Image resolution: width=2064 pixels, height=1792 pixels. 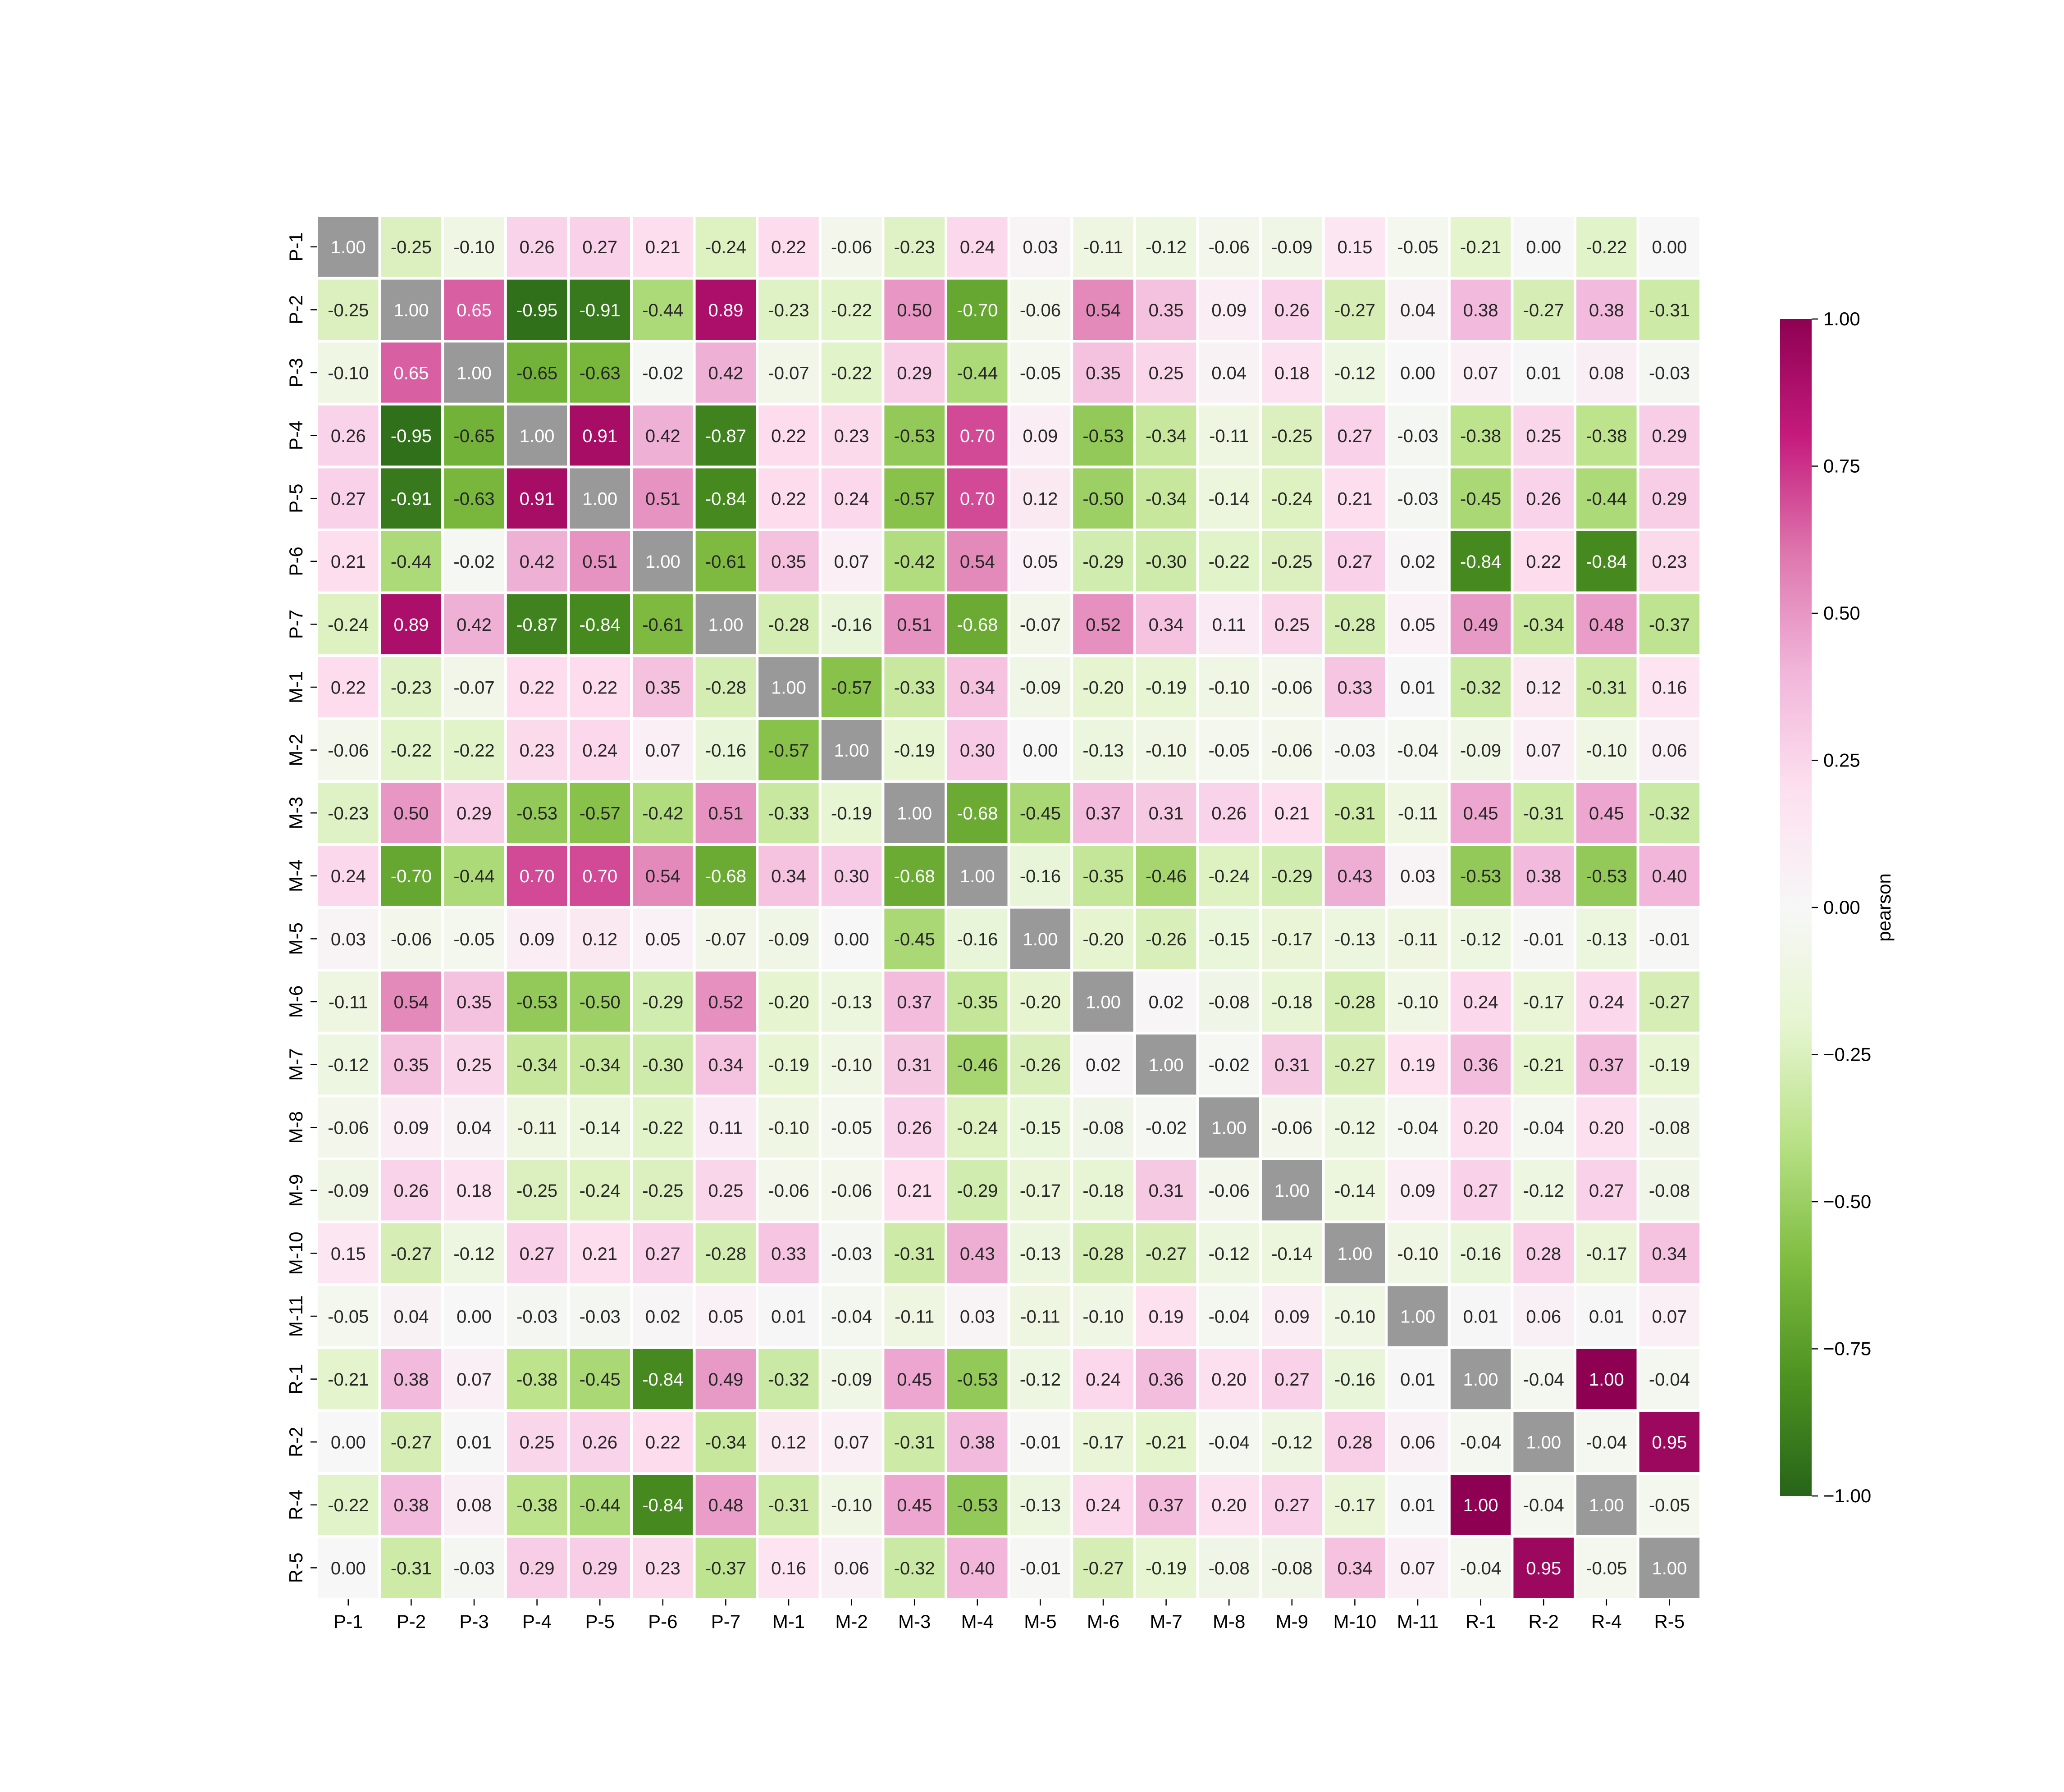 What do you see at coordinates (1354, 247) in the screenshot?
I see `cell-value-label: 0.15` at bounding box center [1354, 247].